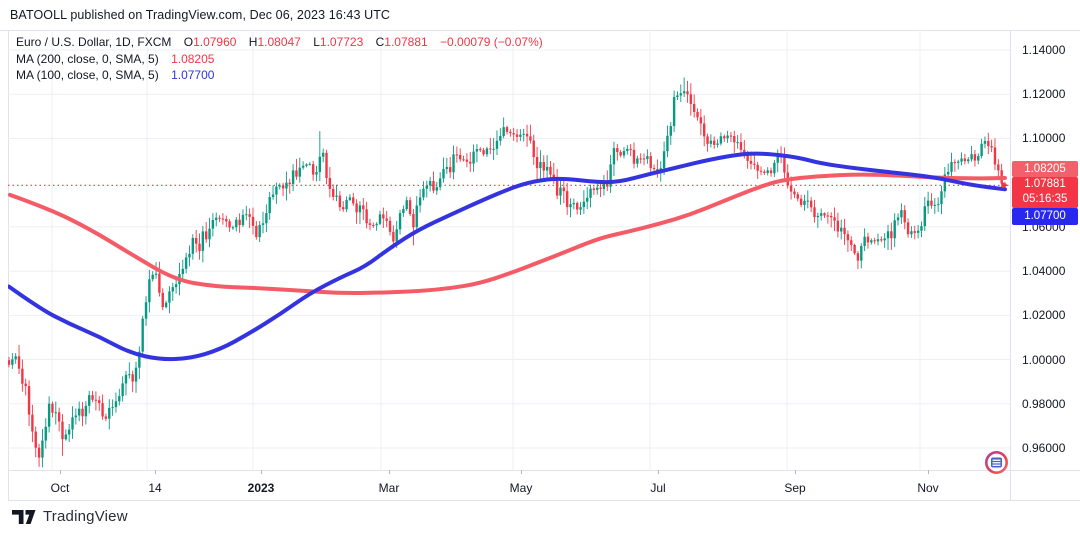 The width and height of the screenshot is (1080, 538). I want to click on high-label: H, so click(253, 42).